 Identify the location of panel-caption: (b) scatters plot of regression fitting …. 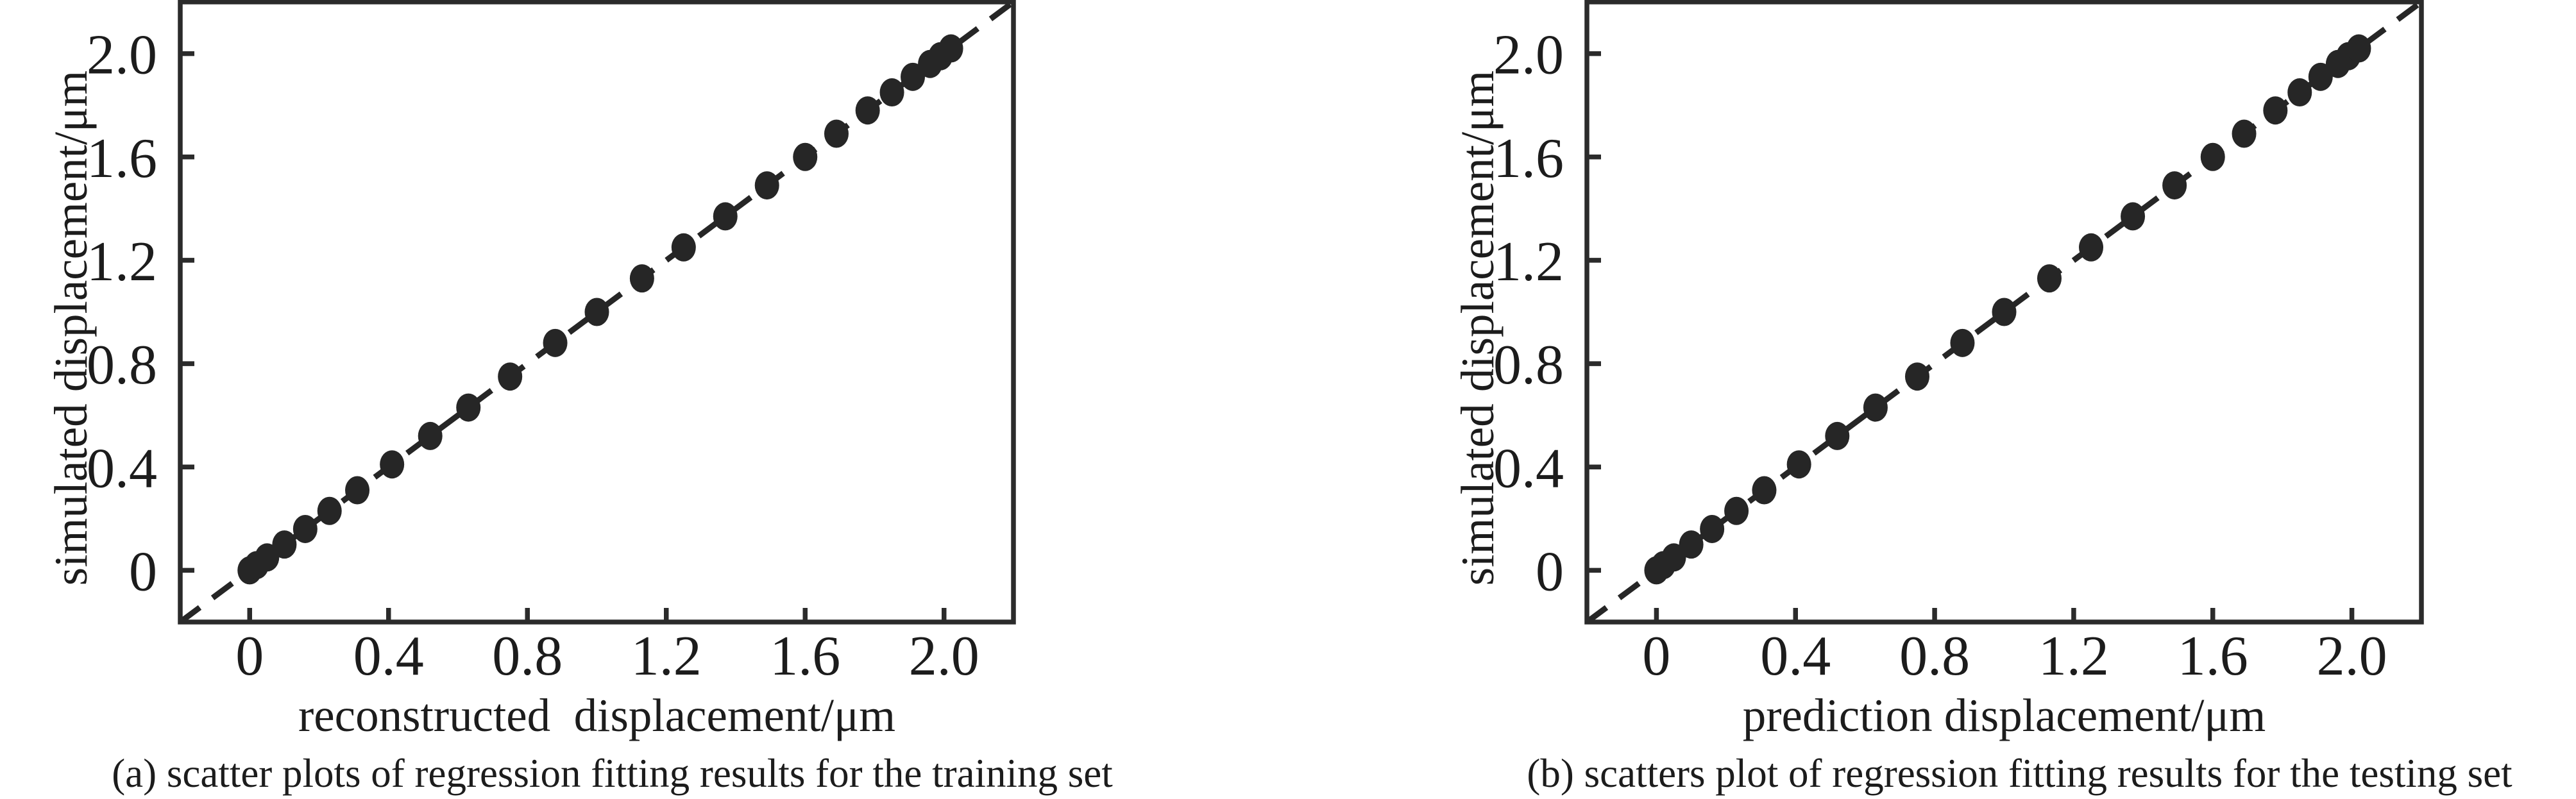
(2019, 773).